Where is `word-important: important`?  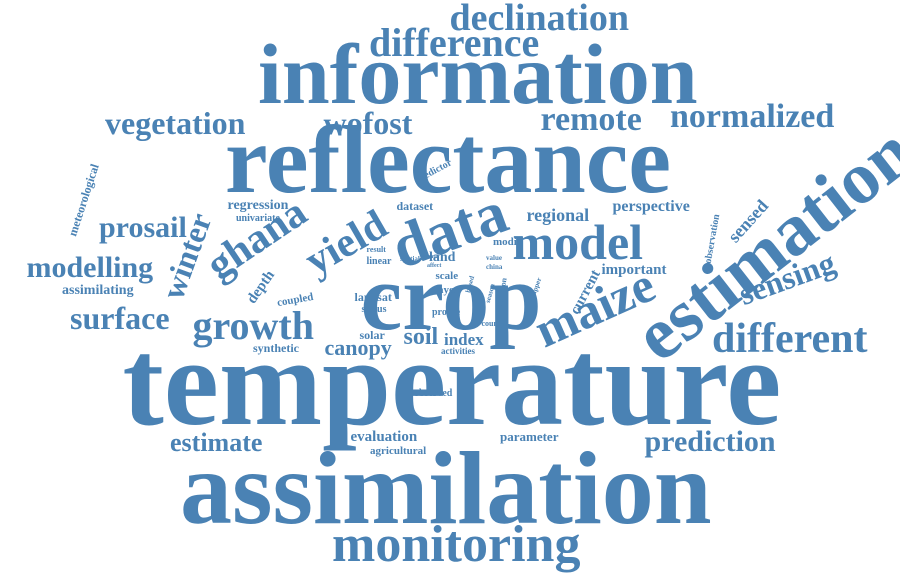 word-important: important is located at coordinates (634, 269).